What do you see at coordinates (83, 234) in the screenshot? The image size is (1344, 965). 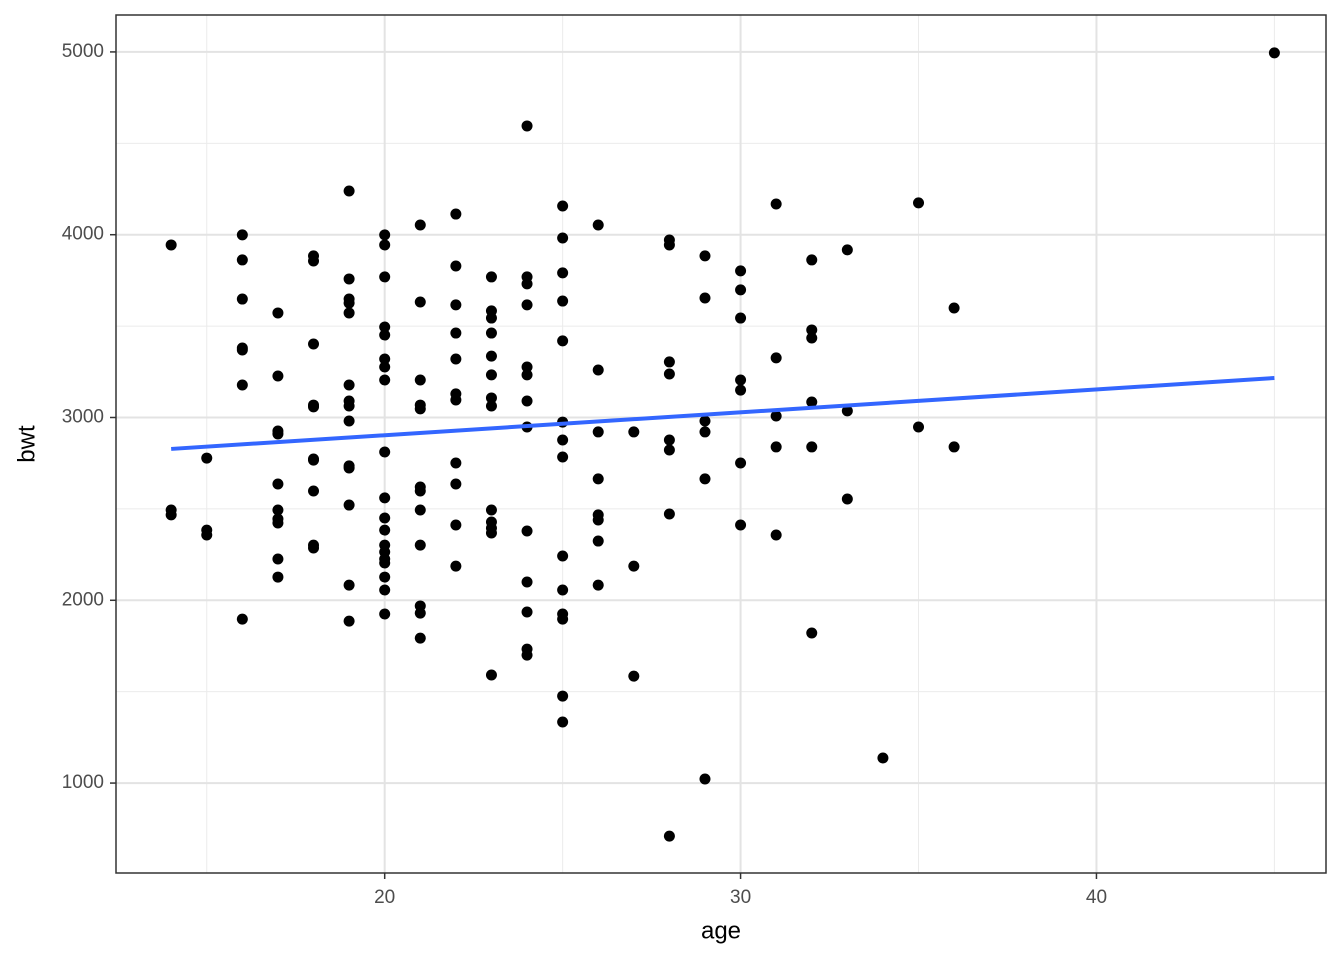 I see `y-tick-label: 4000` at bounding box center [83, 234].